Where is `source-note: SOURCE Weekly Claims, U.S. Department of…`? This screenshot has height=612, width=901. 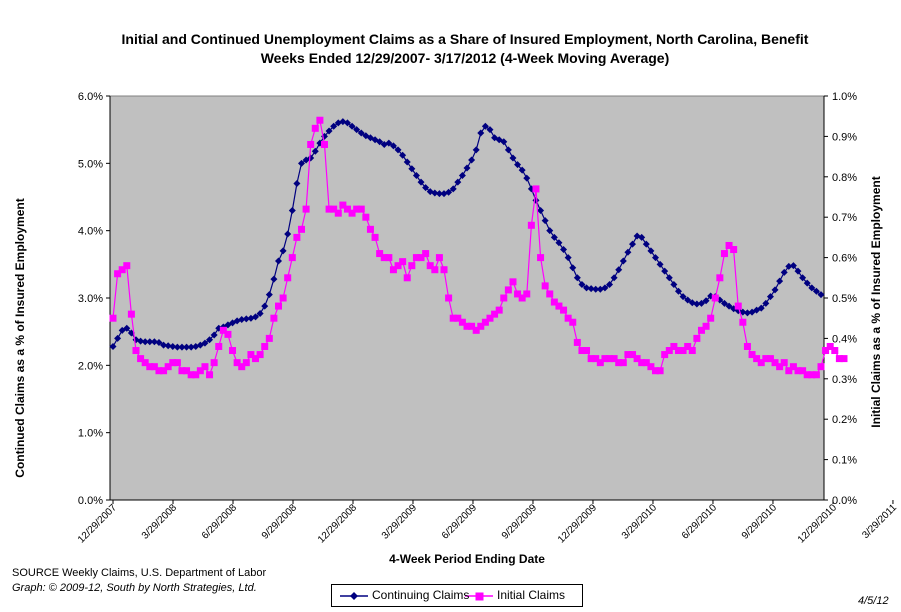
source-note: SOURCE Weekly Claims, U.S. Department of… is located at coordinates (139, 573).